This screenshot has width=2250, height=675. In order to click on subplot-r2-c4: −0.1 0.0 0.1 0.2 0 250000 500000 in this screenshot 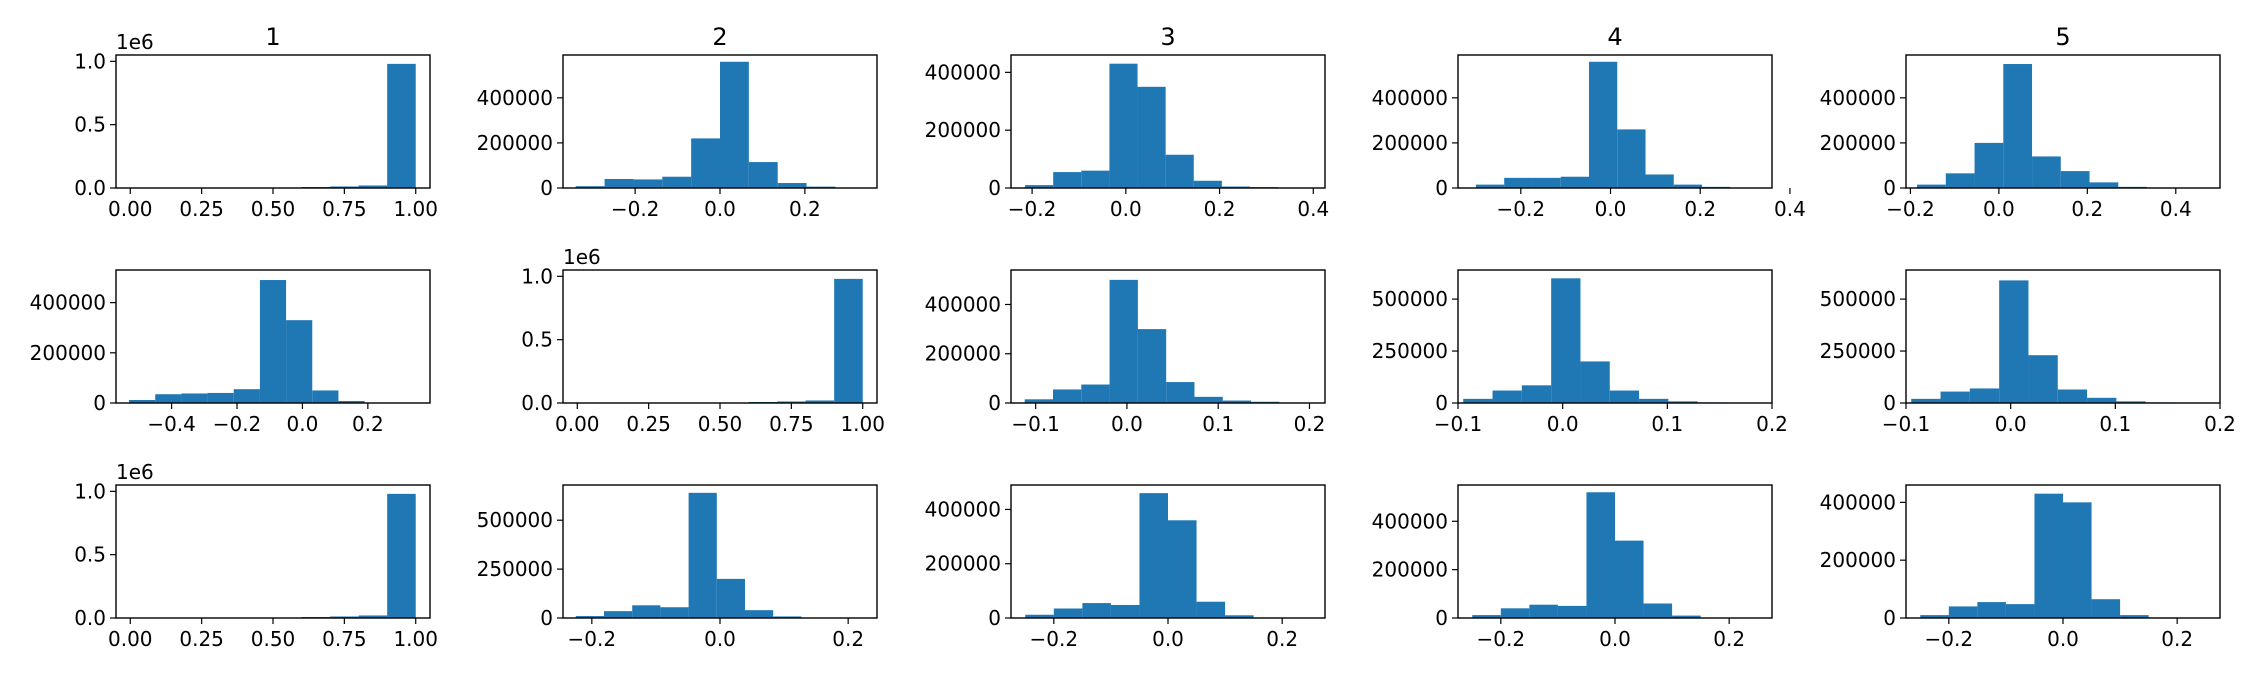, I will do `click(1580, 352)`.